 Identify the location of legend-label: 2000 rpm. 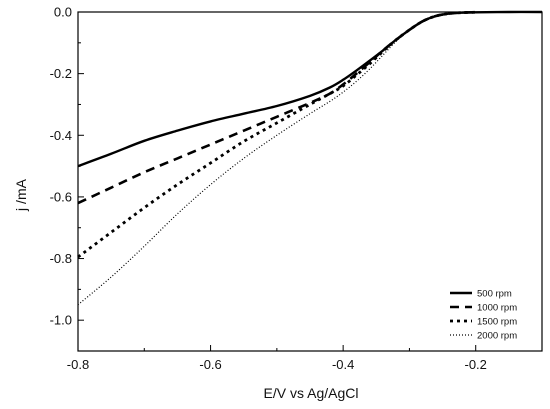
(497, 336).